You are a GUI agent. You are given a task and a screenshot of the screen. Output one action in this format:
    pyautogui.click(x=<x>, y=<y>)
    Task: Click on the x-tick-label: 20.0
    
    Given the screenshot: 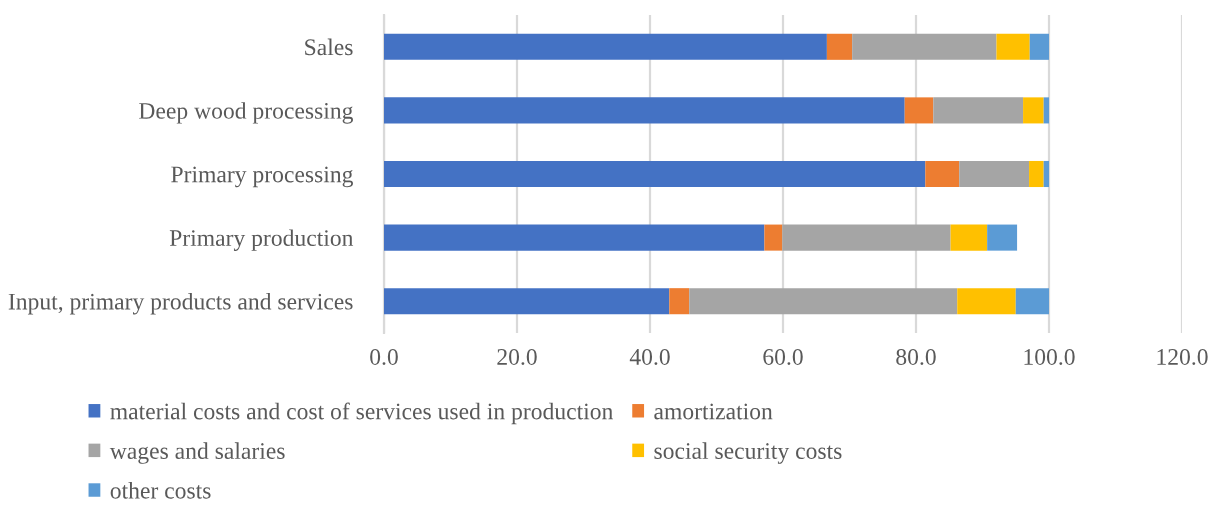 What is the action you would take?
    pyautogui.click(x=517, y=356)
    